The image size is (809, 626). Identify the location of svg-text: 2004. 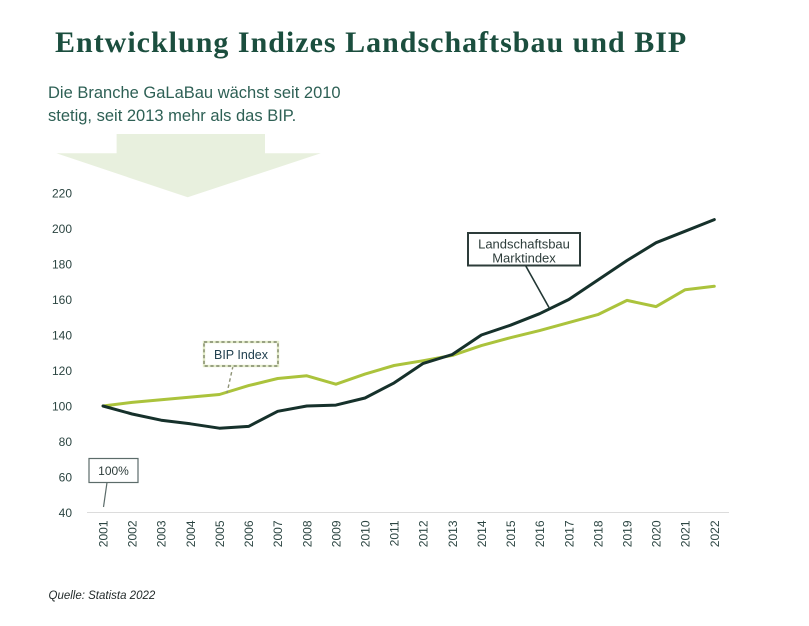
(191, 533).